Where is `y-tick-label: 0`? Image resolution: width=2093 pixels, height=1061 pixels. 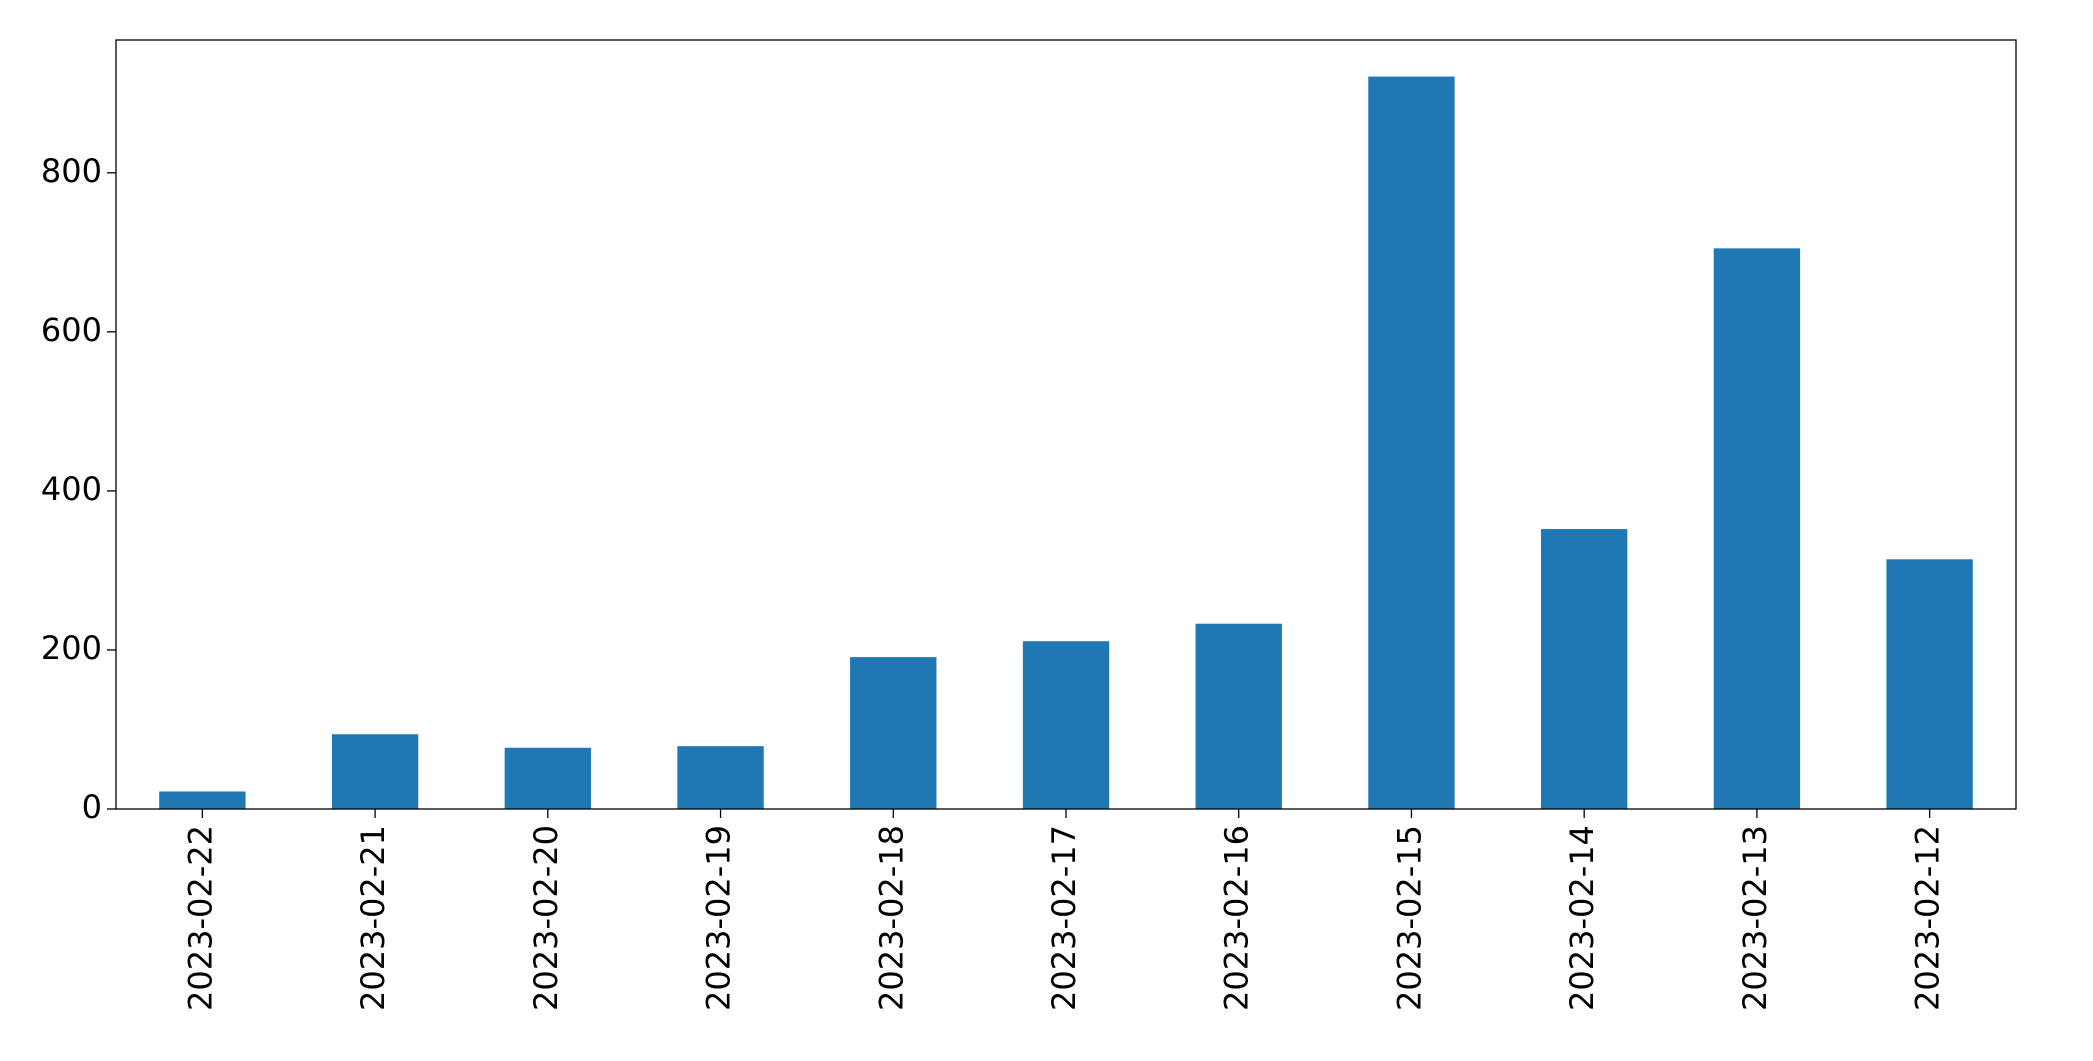 y-tick-label: 0 is located at coordinates (92, 807).